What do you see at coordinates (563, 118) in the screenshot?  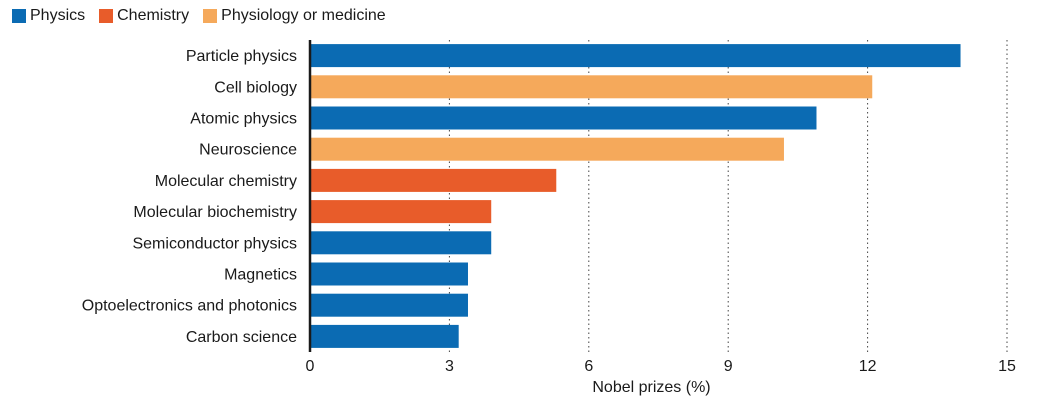 I see `bar-atomic-physics` at bounding box center [563, 118].